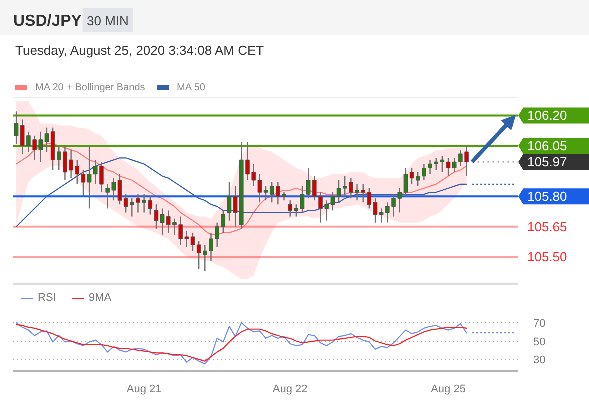  I want to click on legend-label: 9MA, so click(100, 298).